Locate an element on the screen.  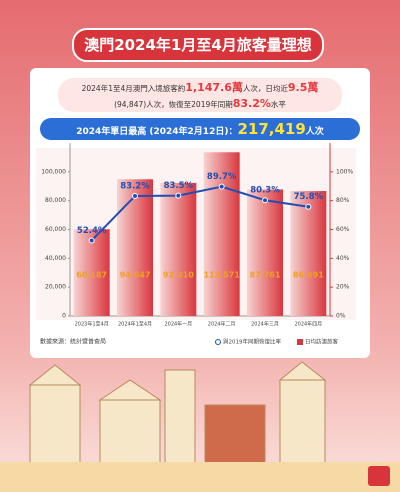
y-tick-label: 0 is located at coordinates (64, 316).